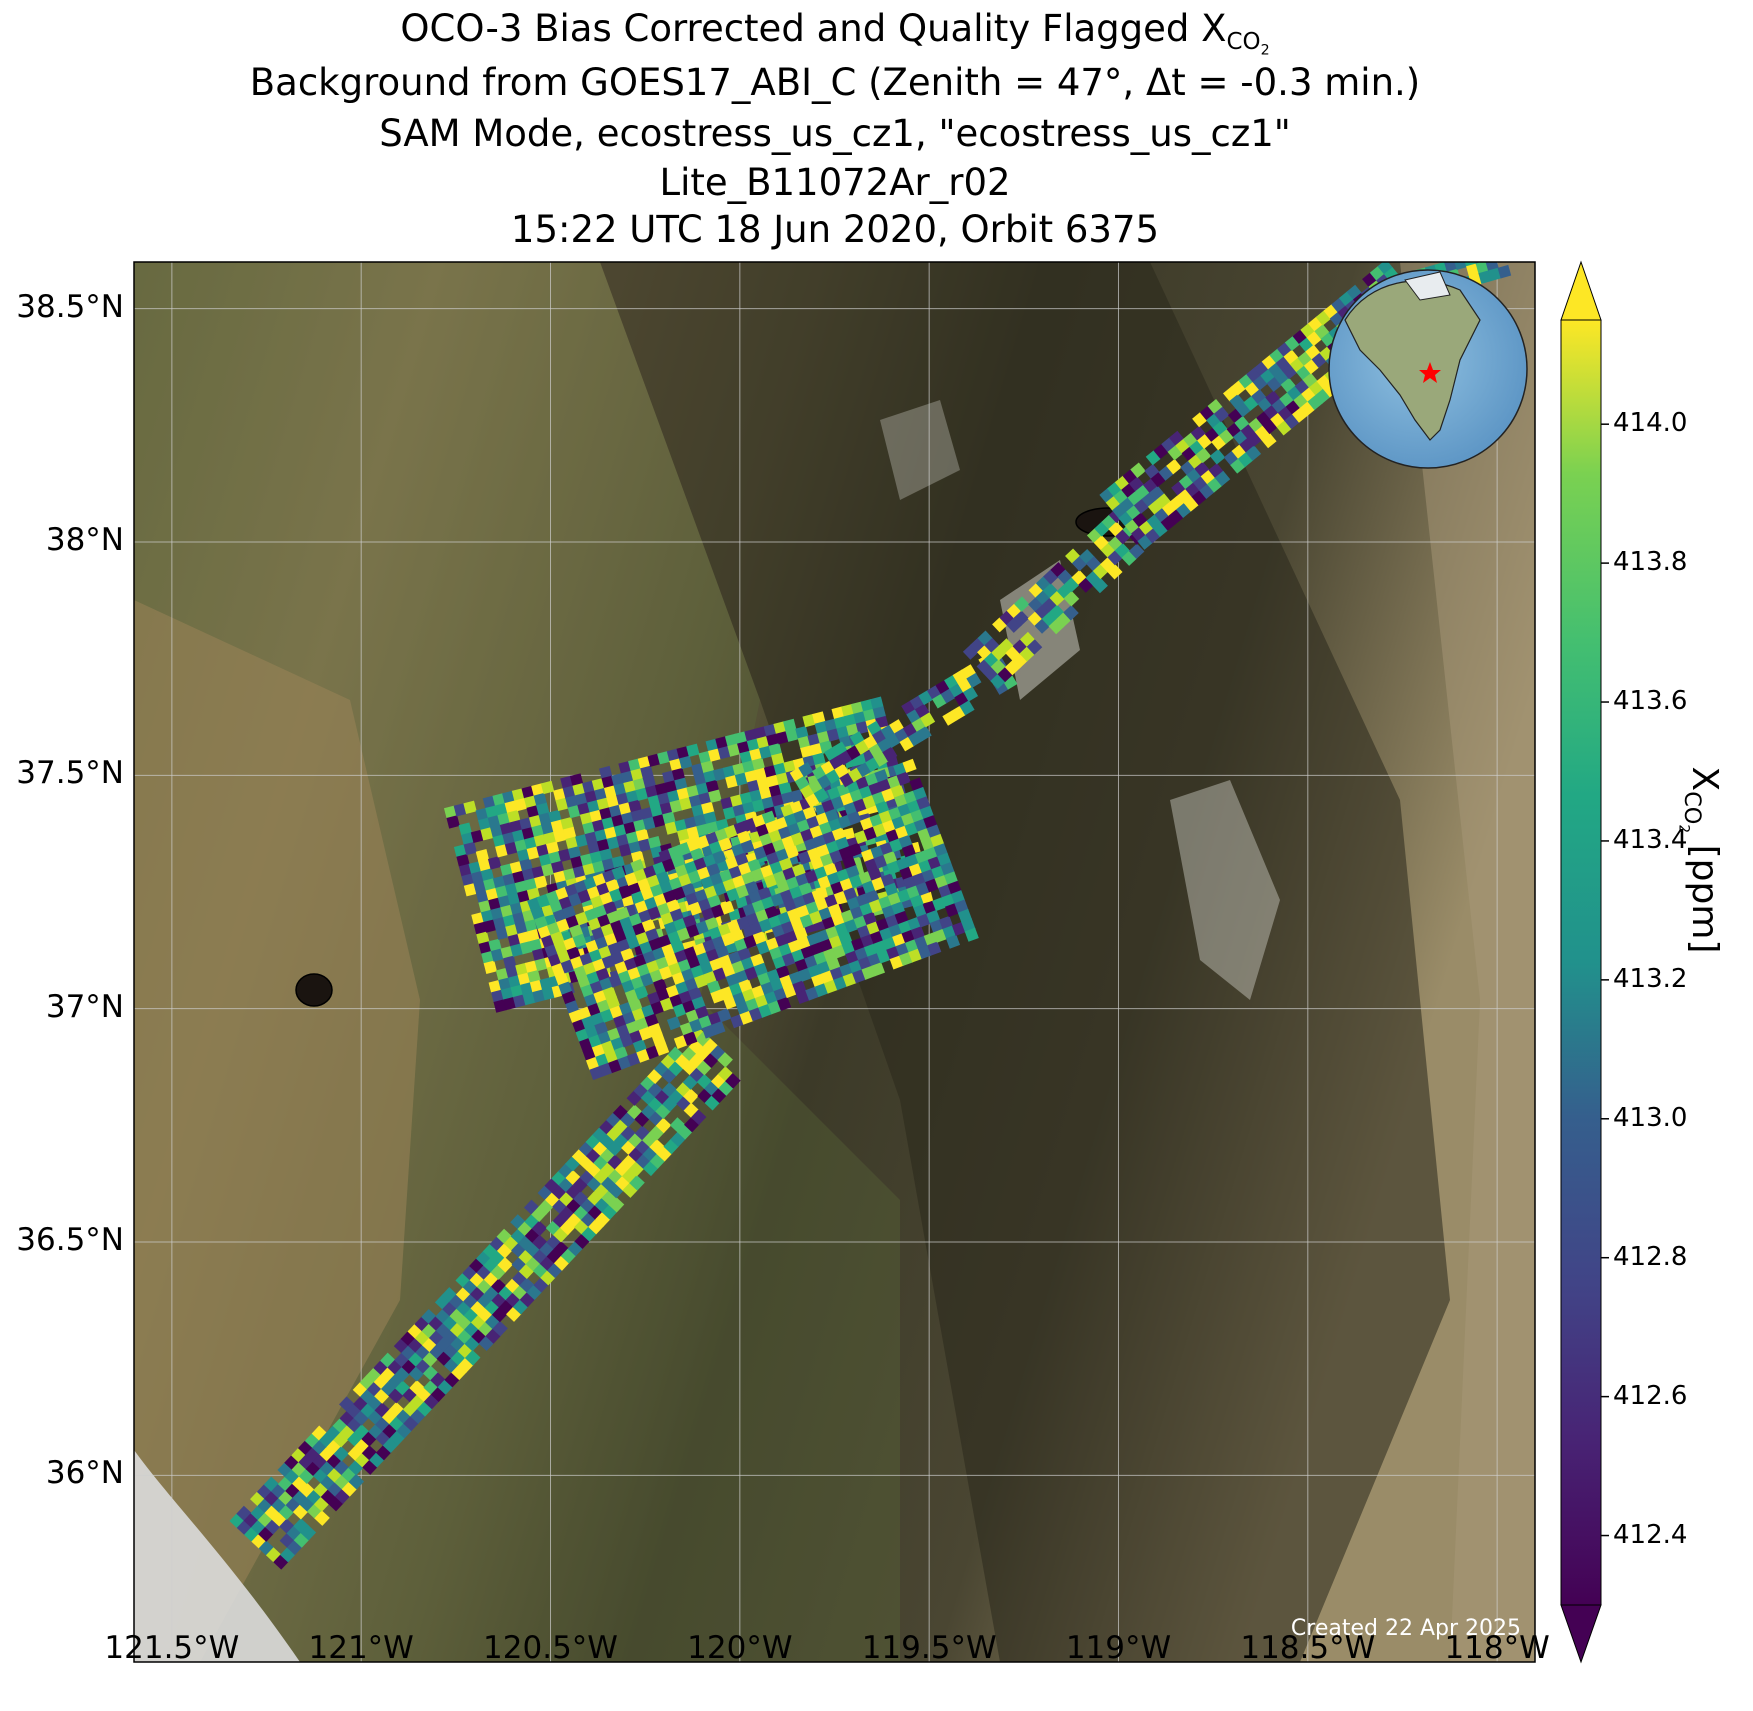  What do you see at coordinates (1412, 360) in the screenshot?
I see `north-america-landmass` at bounding box center [1412, 360].